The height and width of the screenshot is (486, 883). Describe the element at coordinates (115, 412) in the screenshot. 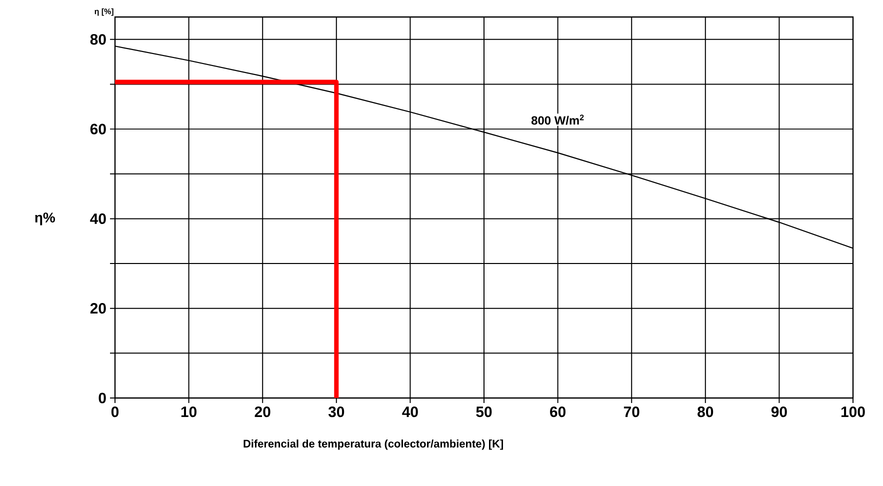

I see `x-tick-label: 0` at that location.